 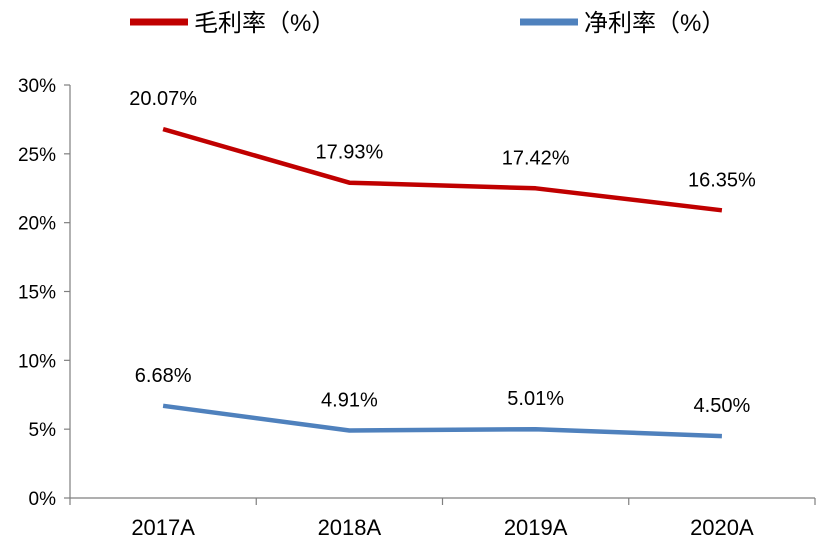 I want to click on data-label: 6.68%, so click(x=163, y=376).